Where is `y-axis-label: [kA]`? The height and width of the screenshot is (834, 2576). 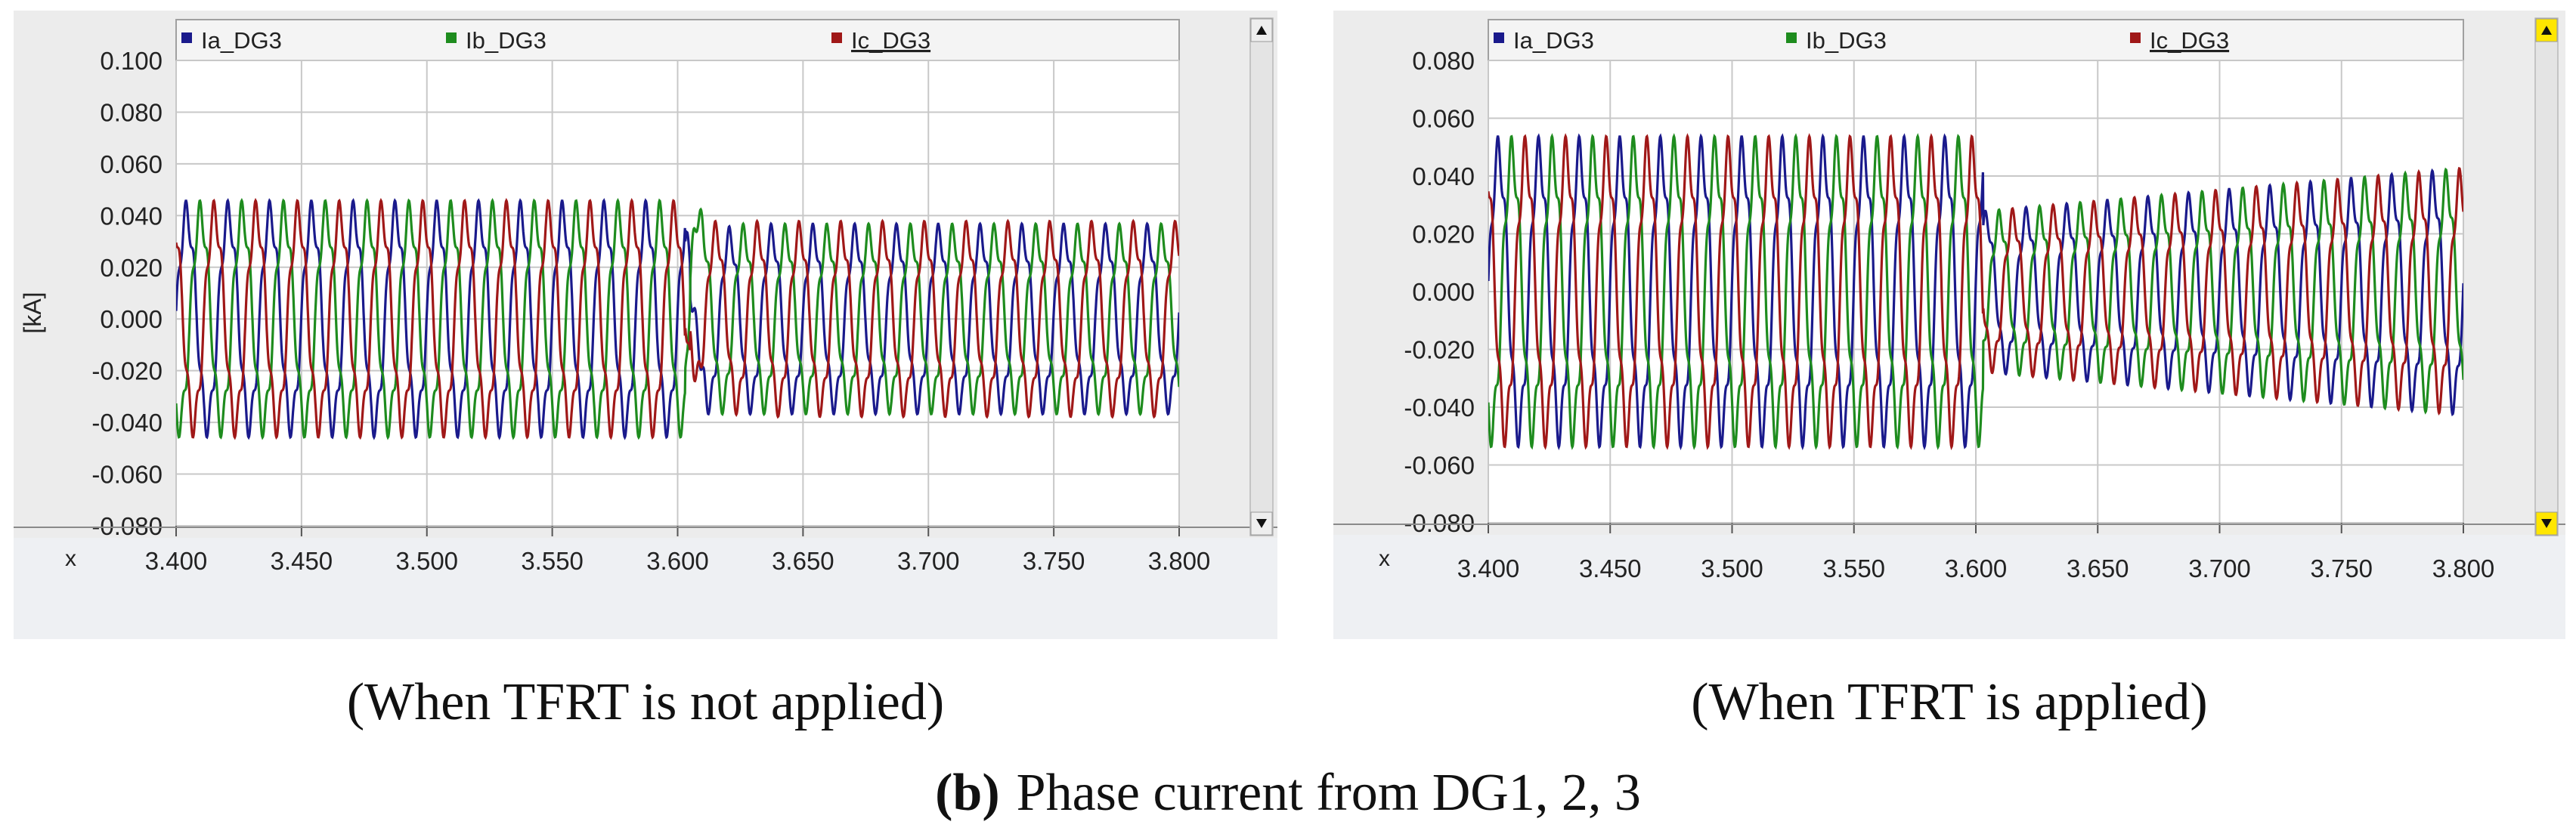
y-axis-label: [kA] is located at coordinates (32, 312).